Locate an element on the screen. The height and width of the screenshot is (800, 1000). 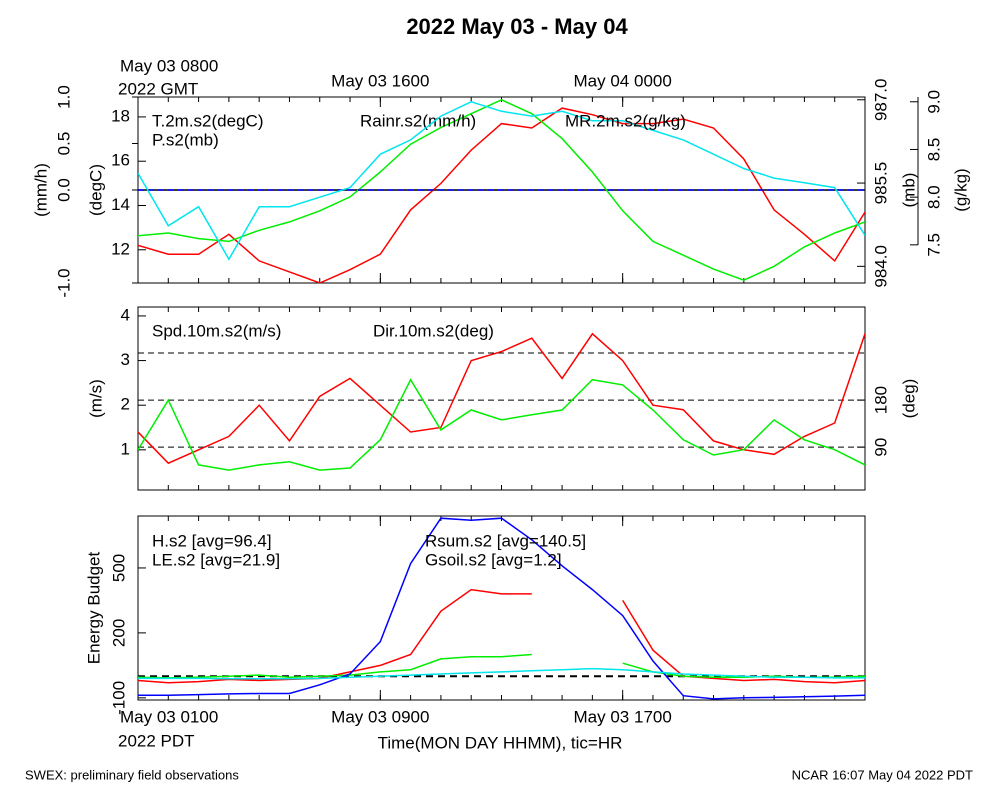
y-tick-label: 9.0 is located at coordinates (933, 102).